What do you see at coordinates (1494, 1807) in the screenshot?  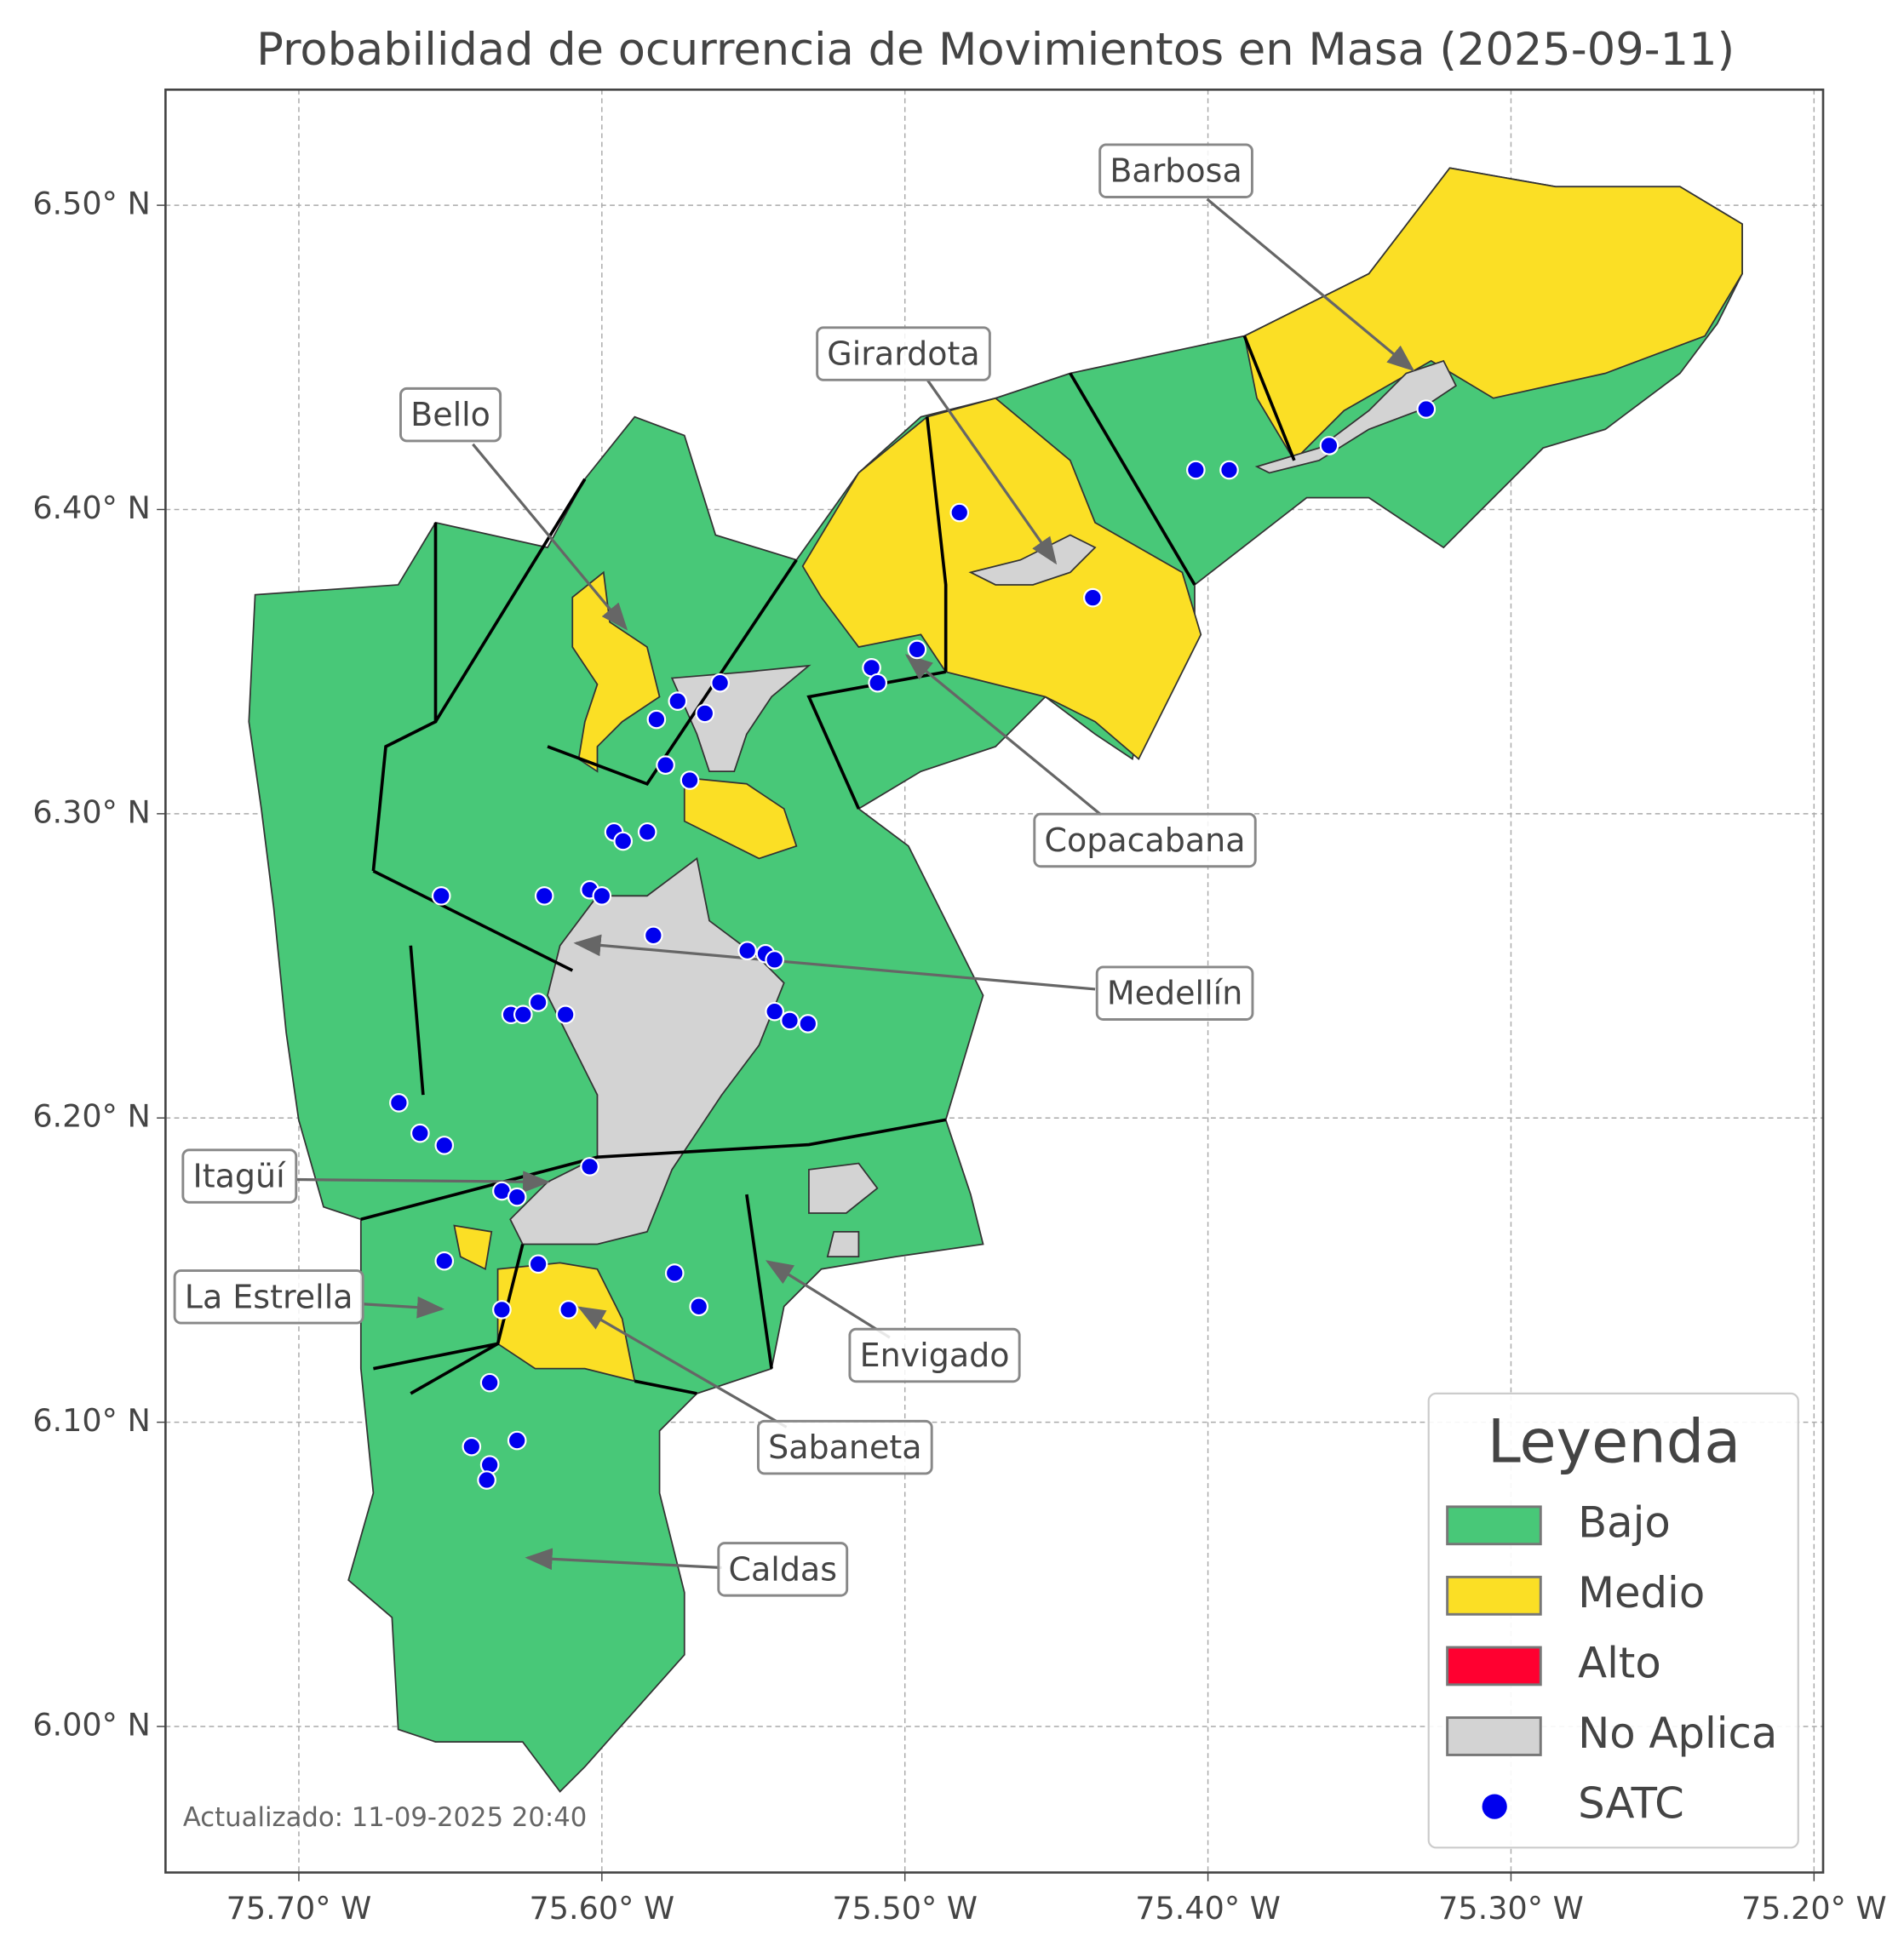 I see `legend-marker` at bounding box center [1494, 1807].